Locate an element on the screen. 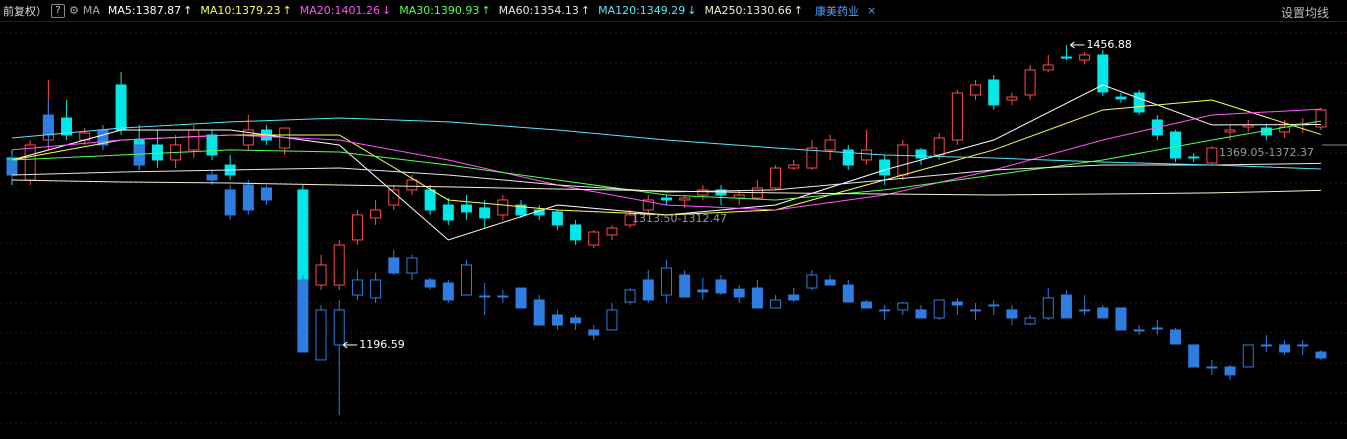 Image resolution: width=1347 pixels, height=439 pixels. settings-icon: ⚙ is located at coordinates (74, 10).